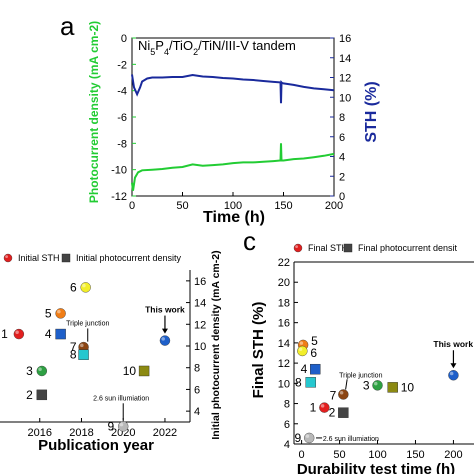 The image size is (474, 474). I want to click on panel-c-x-tick-label: 100, so click(377, 455).